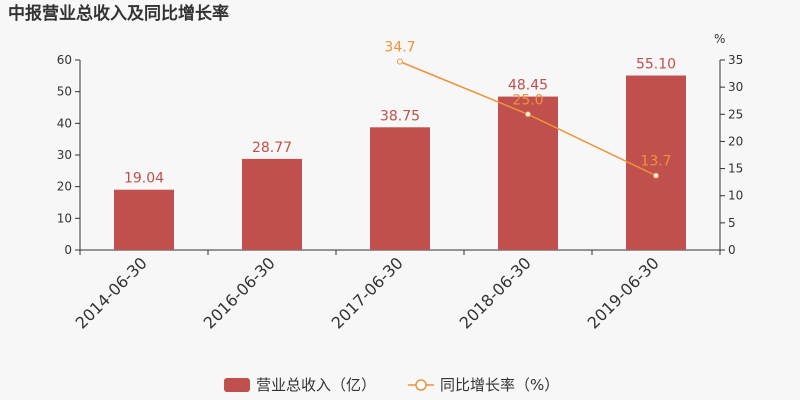 This screenshot has width=800, height=400. What do you see at coordinates (64, 123) in the screenshot?
I see `left-tick-label: 40` at bounding box center [64, 123].